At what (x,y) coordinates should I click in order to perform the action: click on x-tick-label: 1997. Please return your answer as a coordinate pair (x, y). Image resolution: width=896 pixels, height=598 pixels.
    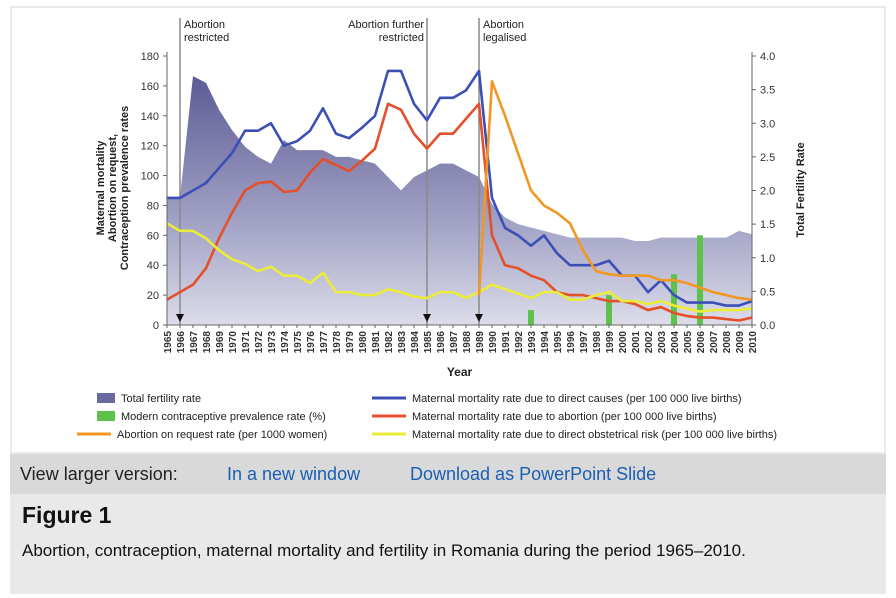
    Looking at the image, I should click on (584, 342).